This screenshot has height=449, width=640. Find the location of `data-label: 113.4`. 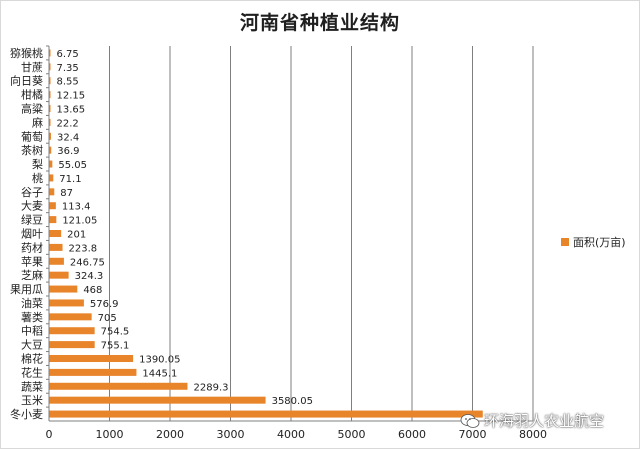

data-label: 113.4 is located at coordinates (76, 207).